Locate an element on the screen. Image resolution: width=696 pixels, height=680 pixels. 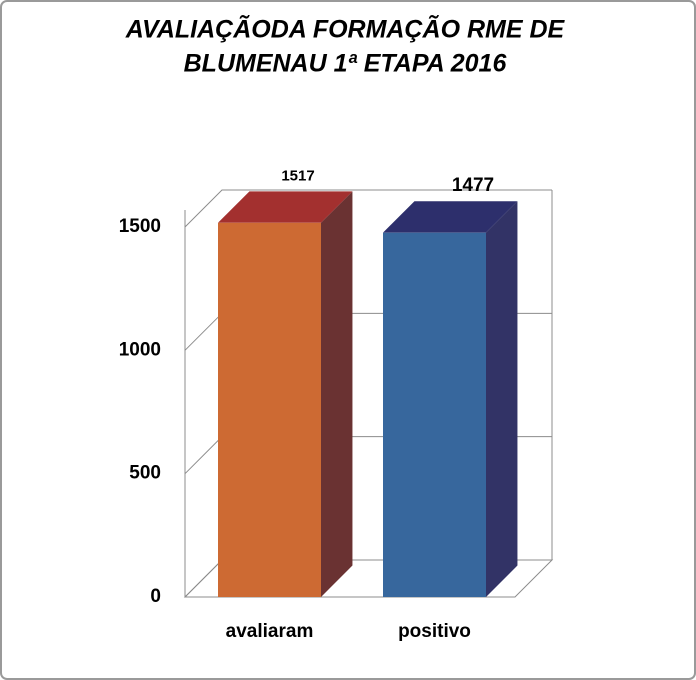
value-label: 1477 is located at coordinates (473, 185).